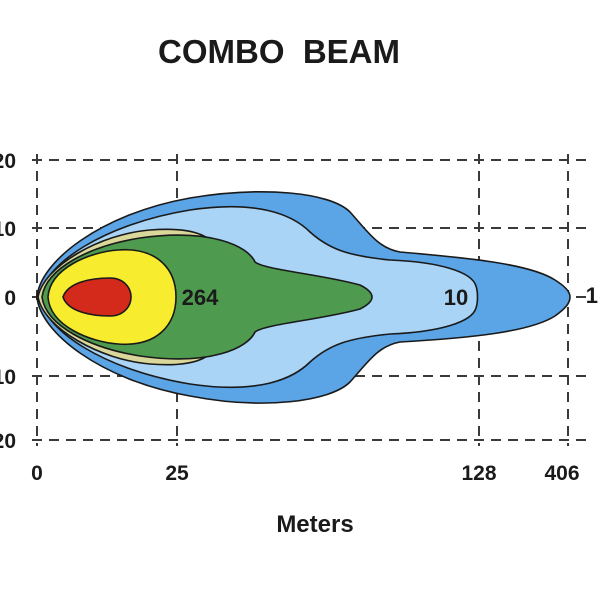  Describe the element at coordinates (200, 297) in the screenshot. I see `zone-label: 264` at that location.